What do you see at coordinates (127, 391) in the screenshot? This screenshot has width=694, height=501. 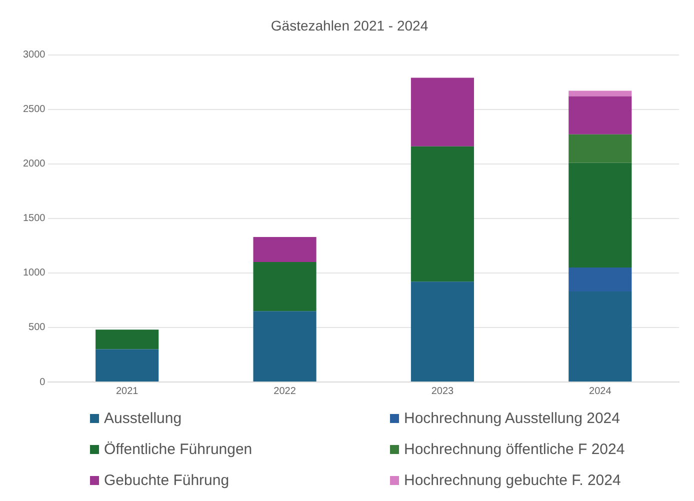 I see `x-tick-label: 2021` at bounding box center [127, 391].